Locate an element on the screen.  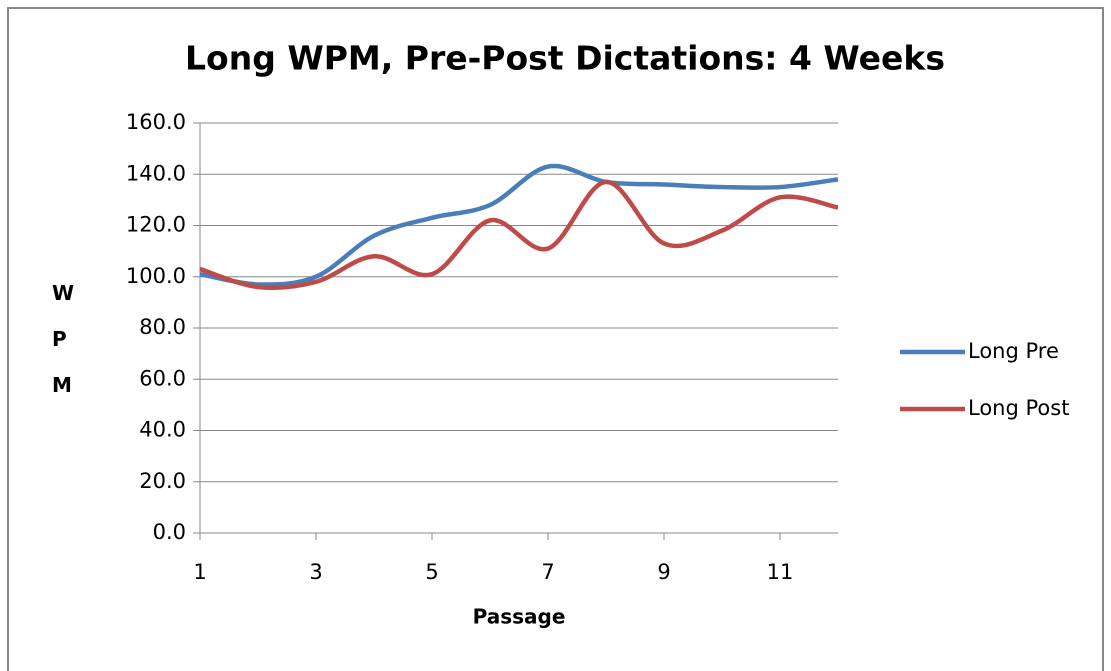
chart-title: Long WPM, Pre-Post Dictations: 4 Weeks is located at coordinates (565, 58).